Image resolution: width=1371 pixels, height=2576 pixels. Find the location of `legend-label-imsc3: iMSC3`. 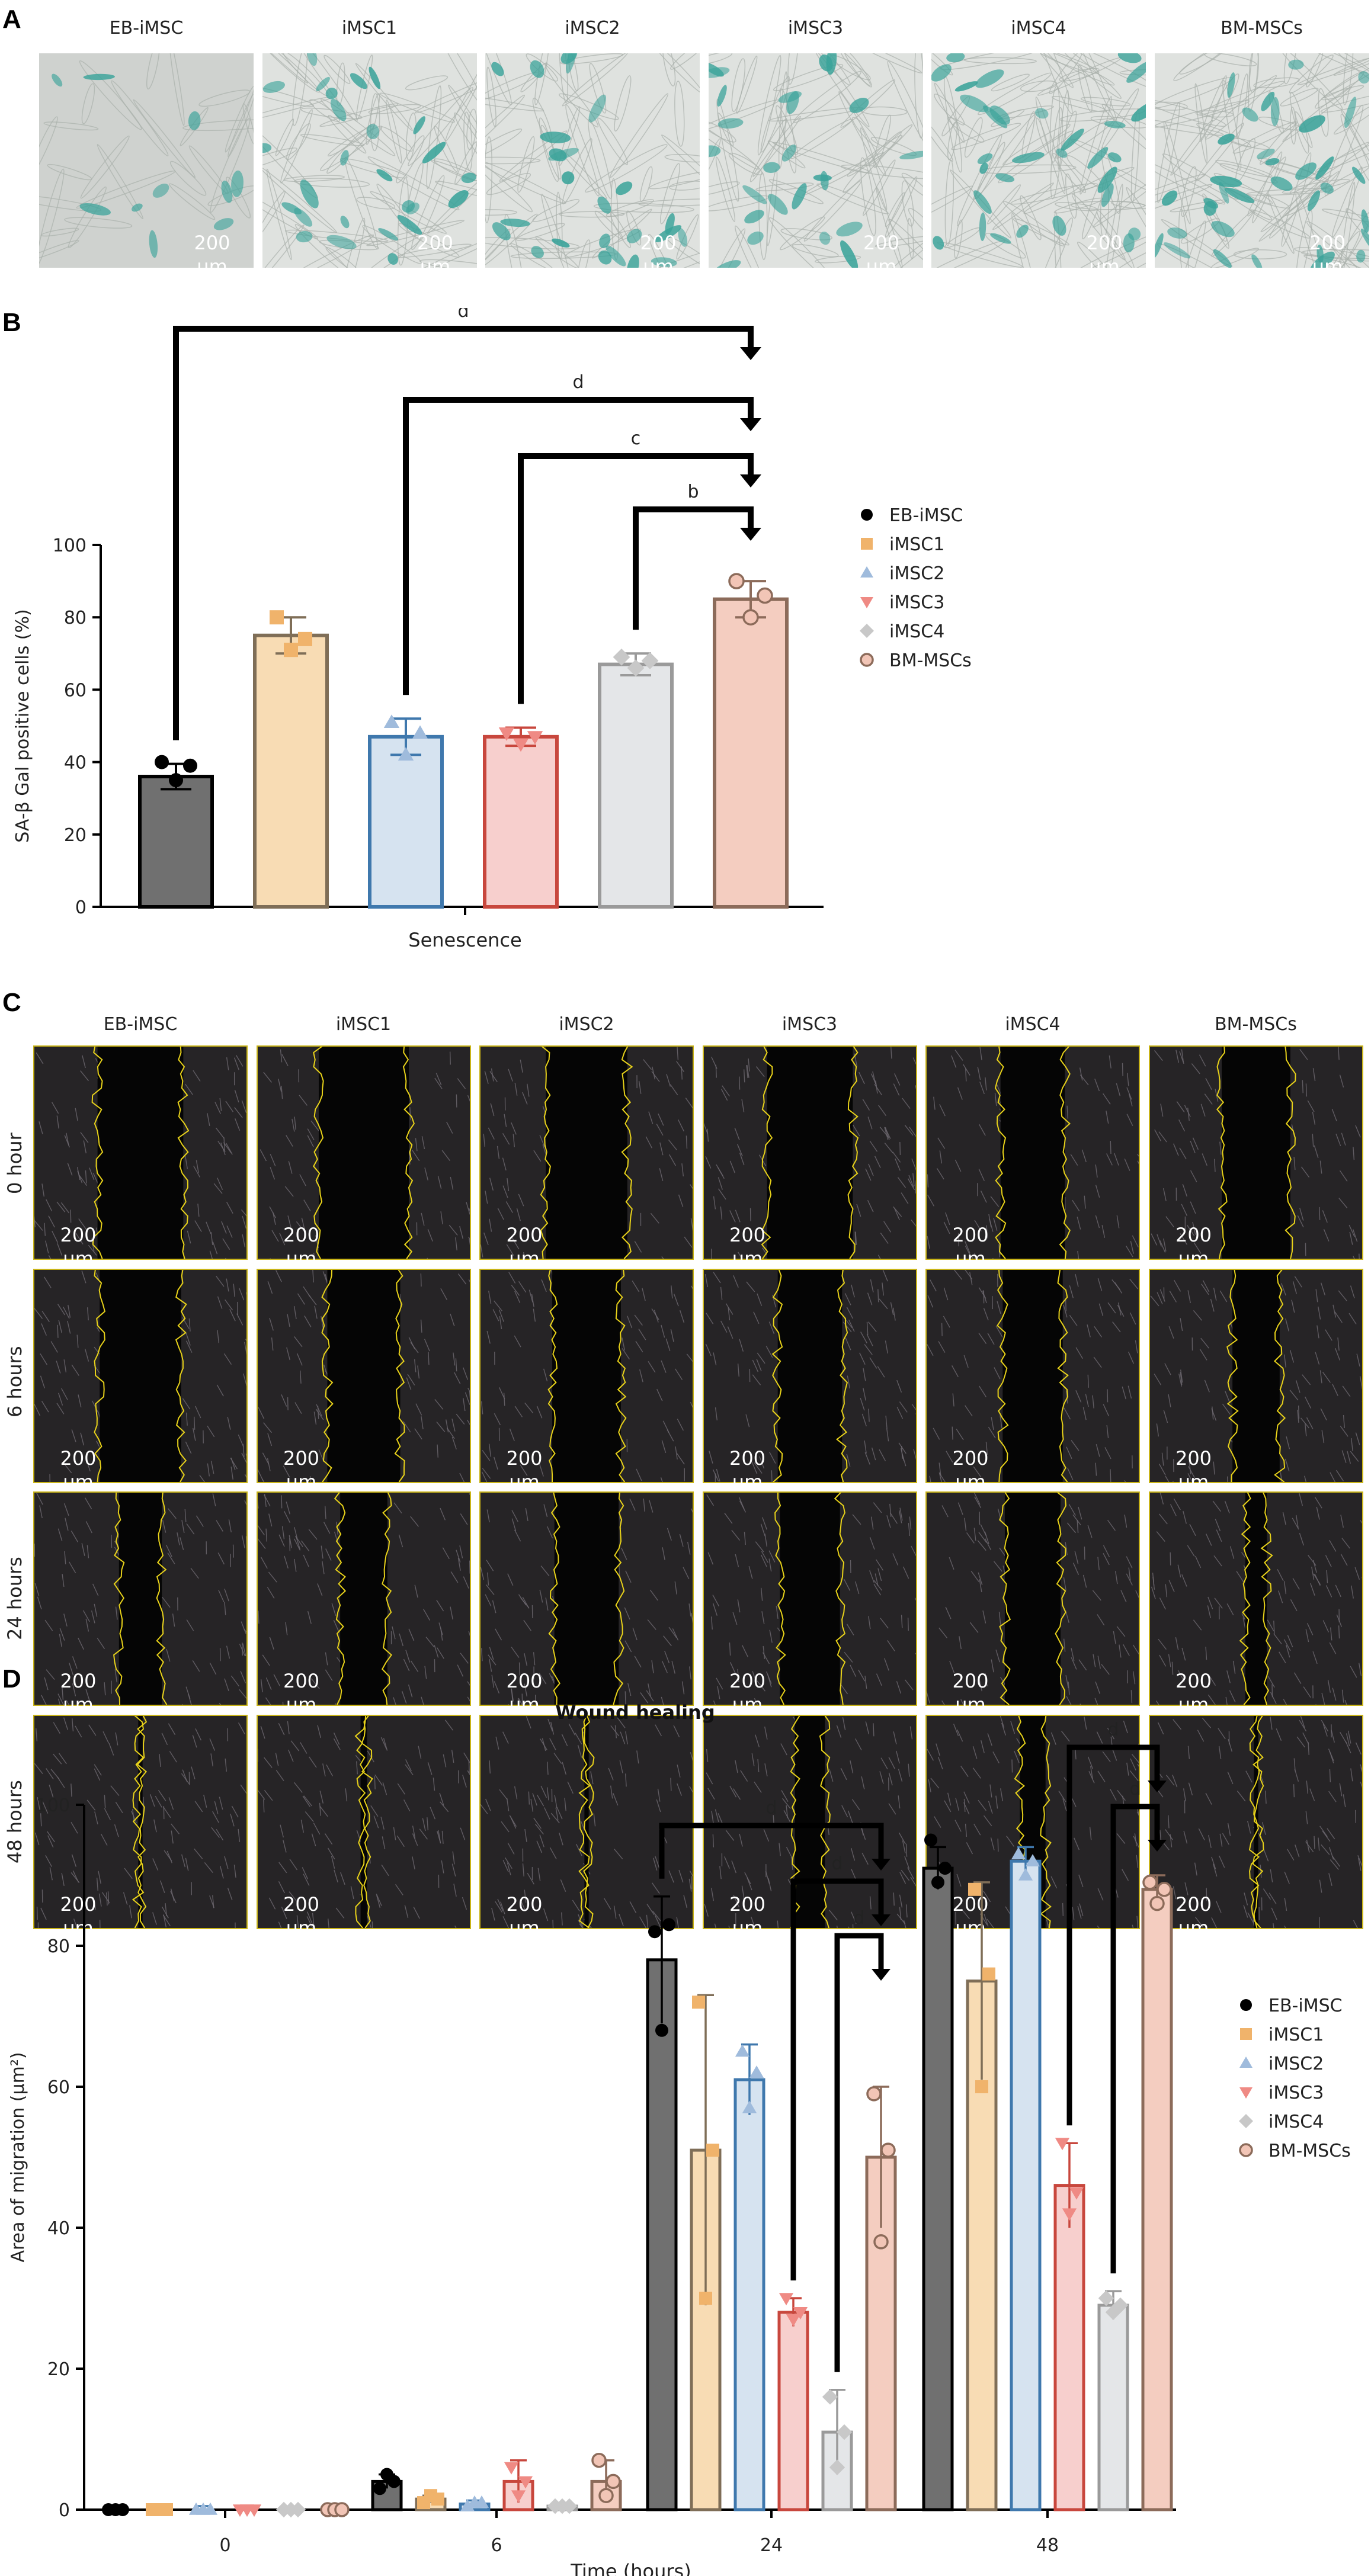

legend-label-imsc3: iMSC3 is located at coordinates (1296, 2093).